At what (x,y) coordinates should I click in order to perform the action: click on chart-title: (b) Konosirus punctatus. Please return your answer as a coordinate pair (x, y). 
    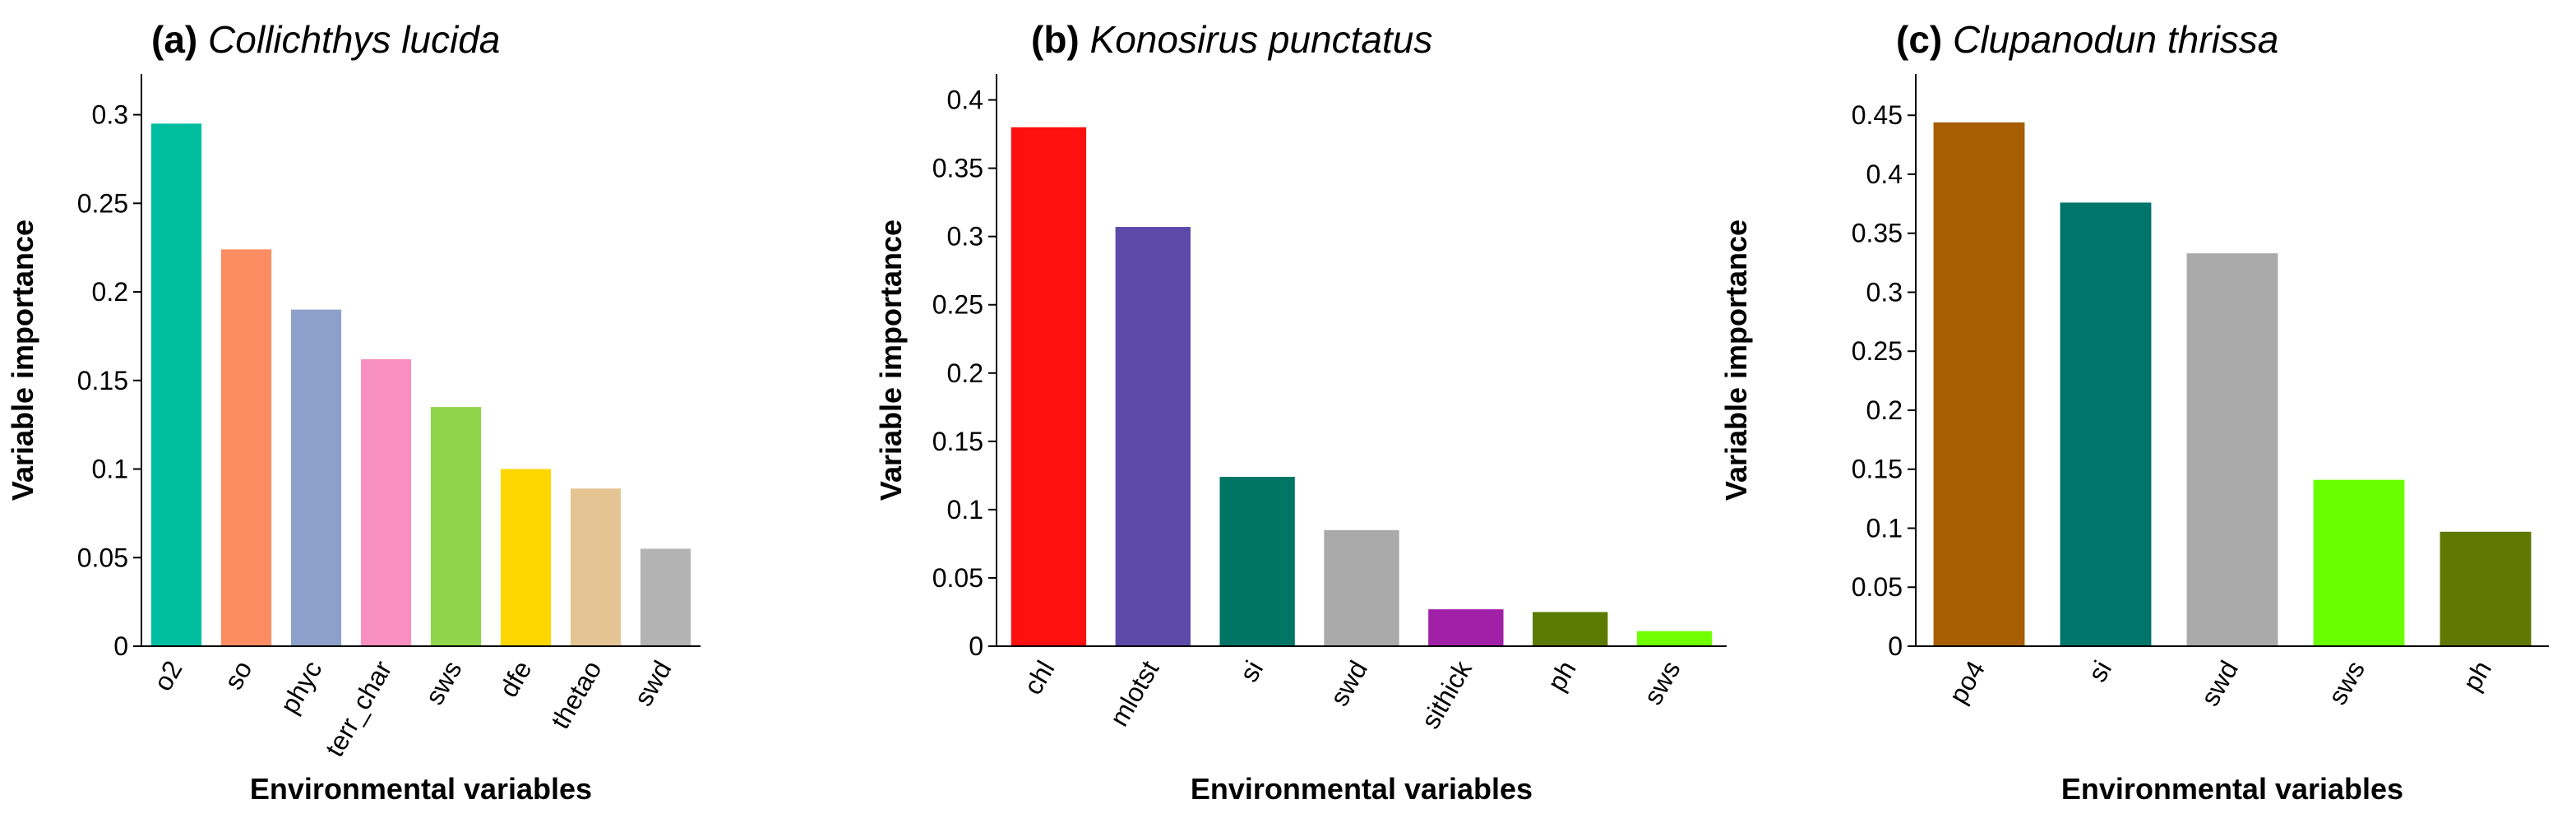
    Looking at the image, I should click on (1231, 39).